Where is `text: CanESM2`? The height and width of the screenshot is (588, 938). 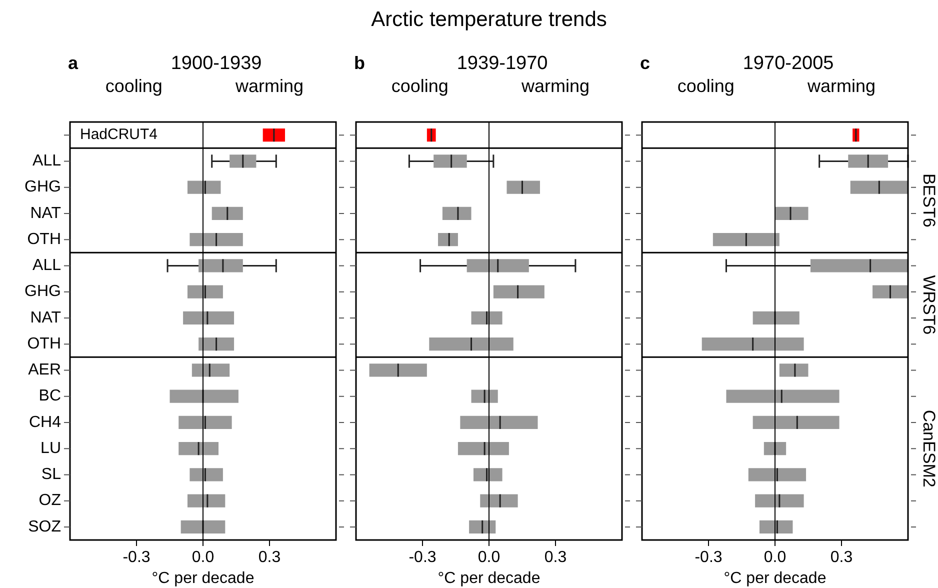 text: CanESM2 is located at coordinates (928, 449).